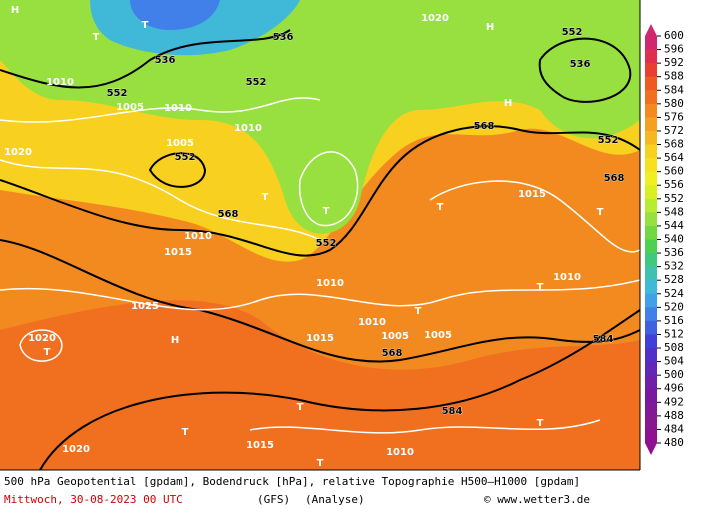 The height and width of the screenshot is (513, 704). What do you see at coordinates (175, 15) in the screenshot?
I see `cold-core` at bounding box center [175, 15].